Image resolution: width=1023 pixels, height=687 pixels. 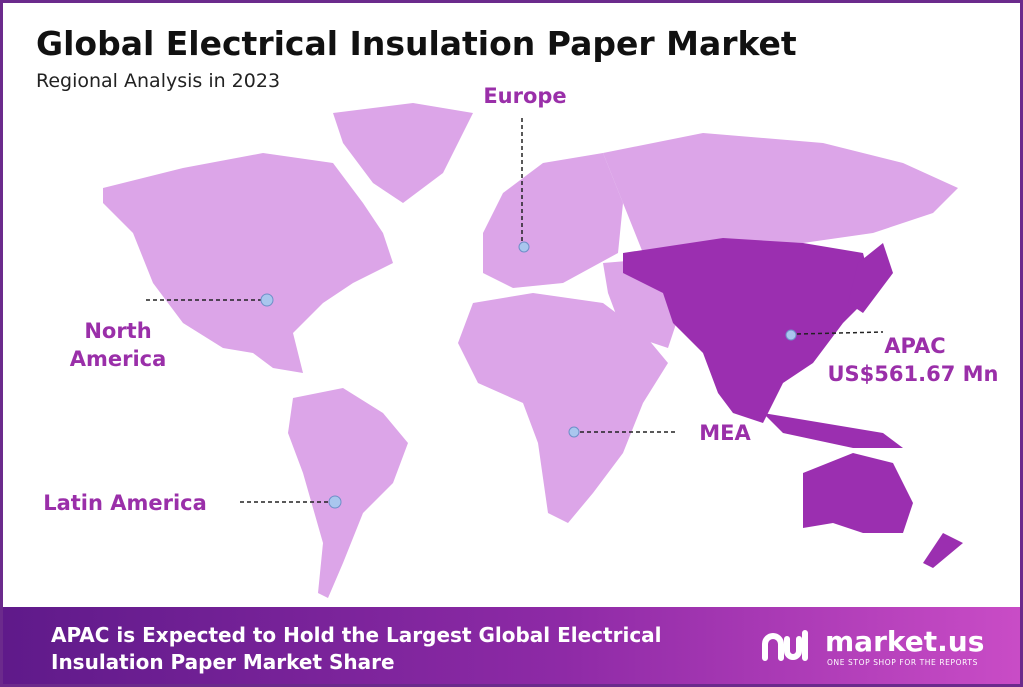 I want to click on europe, so click(x=553, y=220).